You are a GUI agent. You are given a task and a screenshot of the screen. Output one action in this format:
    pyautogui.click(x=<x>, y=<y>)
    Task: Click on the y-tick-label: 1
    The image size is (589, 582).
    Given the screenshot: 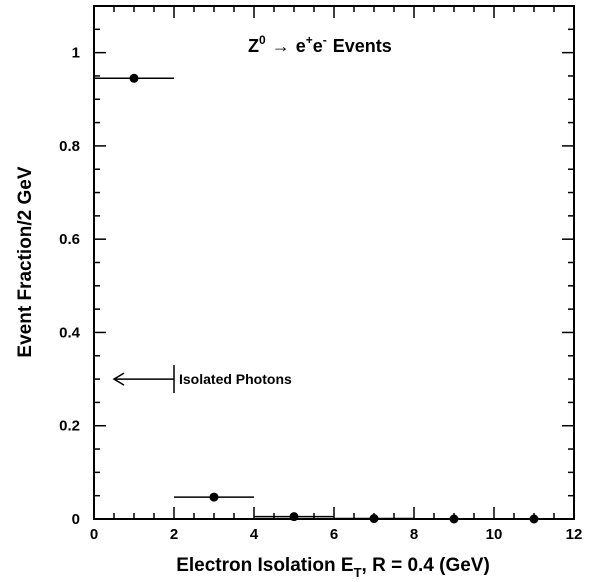 What is the action you would take?
    pyautogui.click(x=76, y=53)
    